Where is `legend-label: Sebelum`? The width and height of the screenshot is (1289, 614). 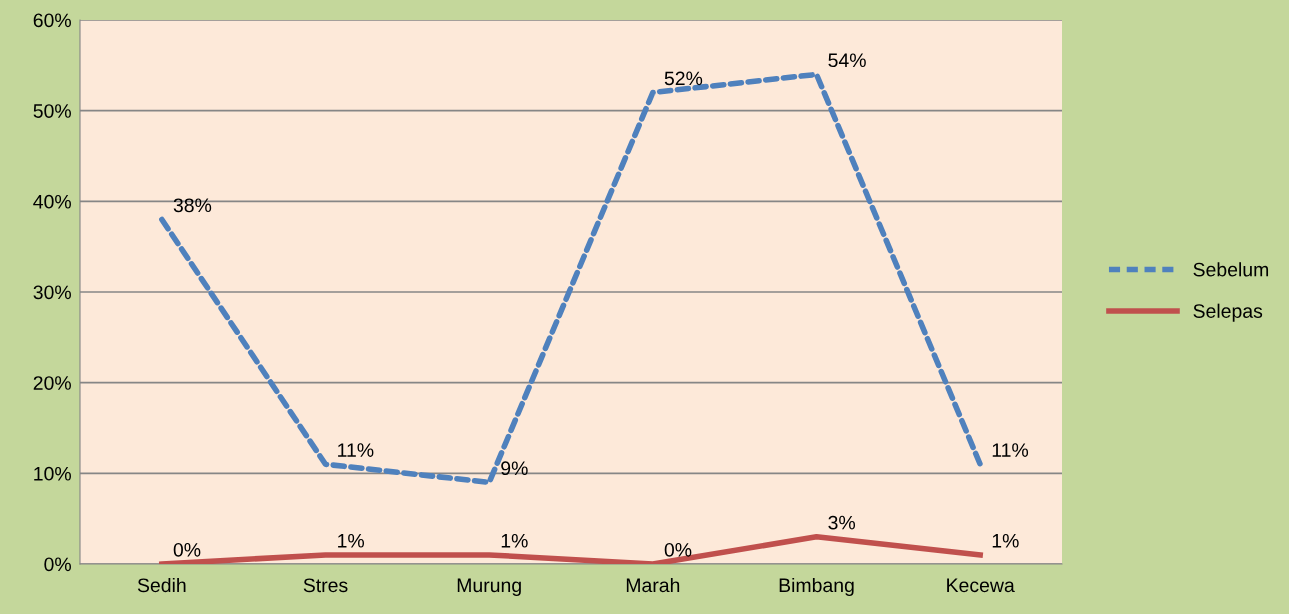 legend-label: Sebelum is located at coordinates (1231, 269).